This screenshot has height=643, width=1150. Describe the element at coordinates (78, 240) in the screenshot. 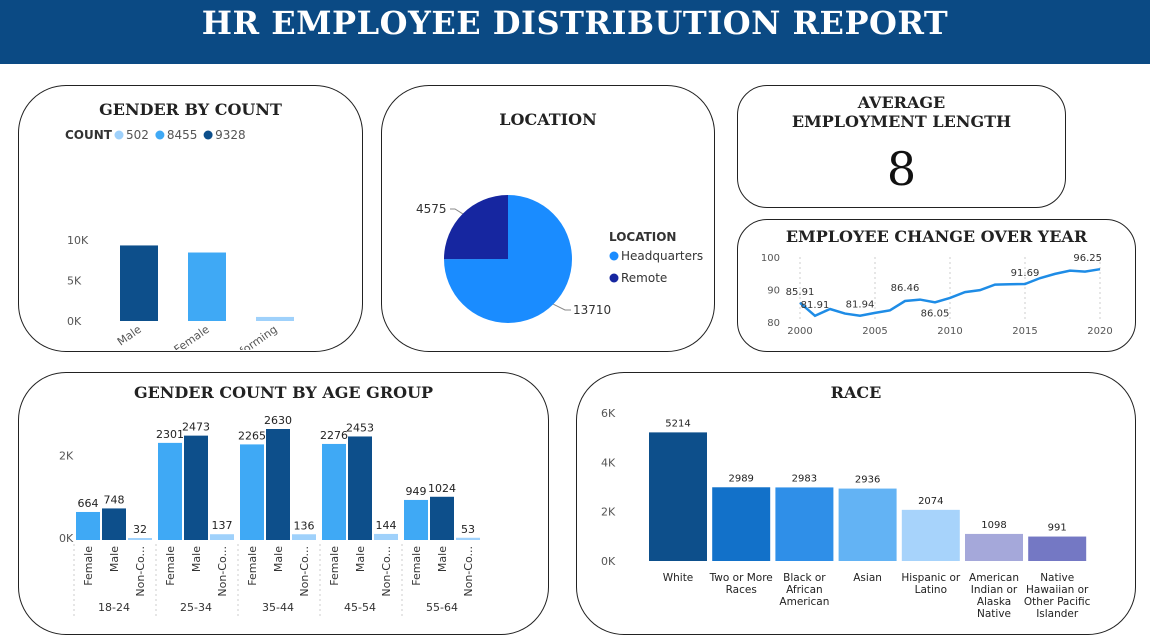

I see `y-tick-label: 10K` at that location.